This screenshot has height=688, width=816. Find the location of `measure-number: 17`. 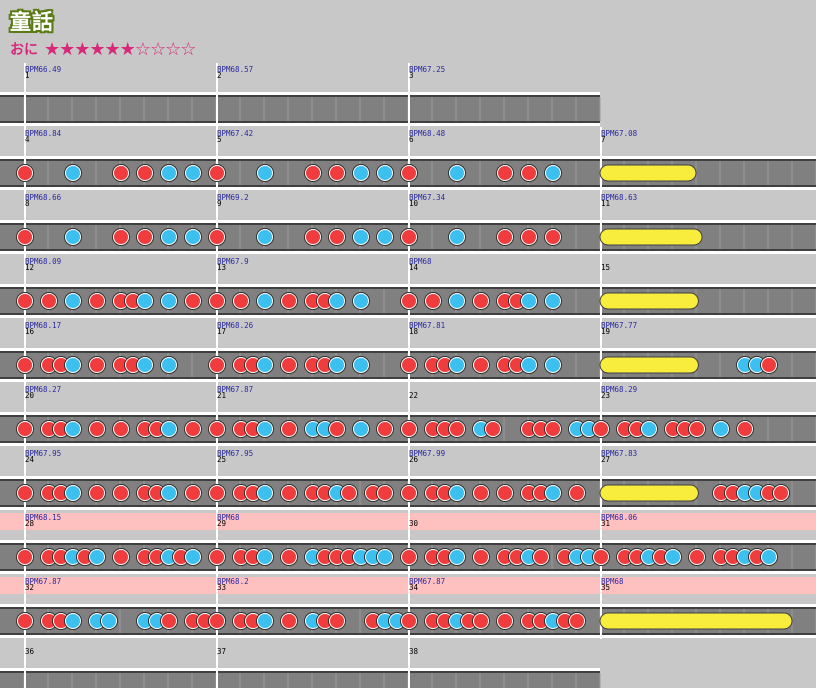

measure-number: 17 is located at coordinates (221, 331).